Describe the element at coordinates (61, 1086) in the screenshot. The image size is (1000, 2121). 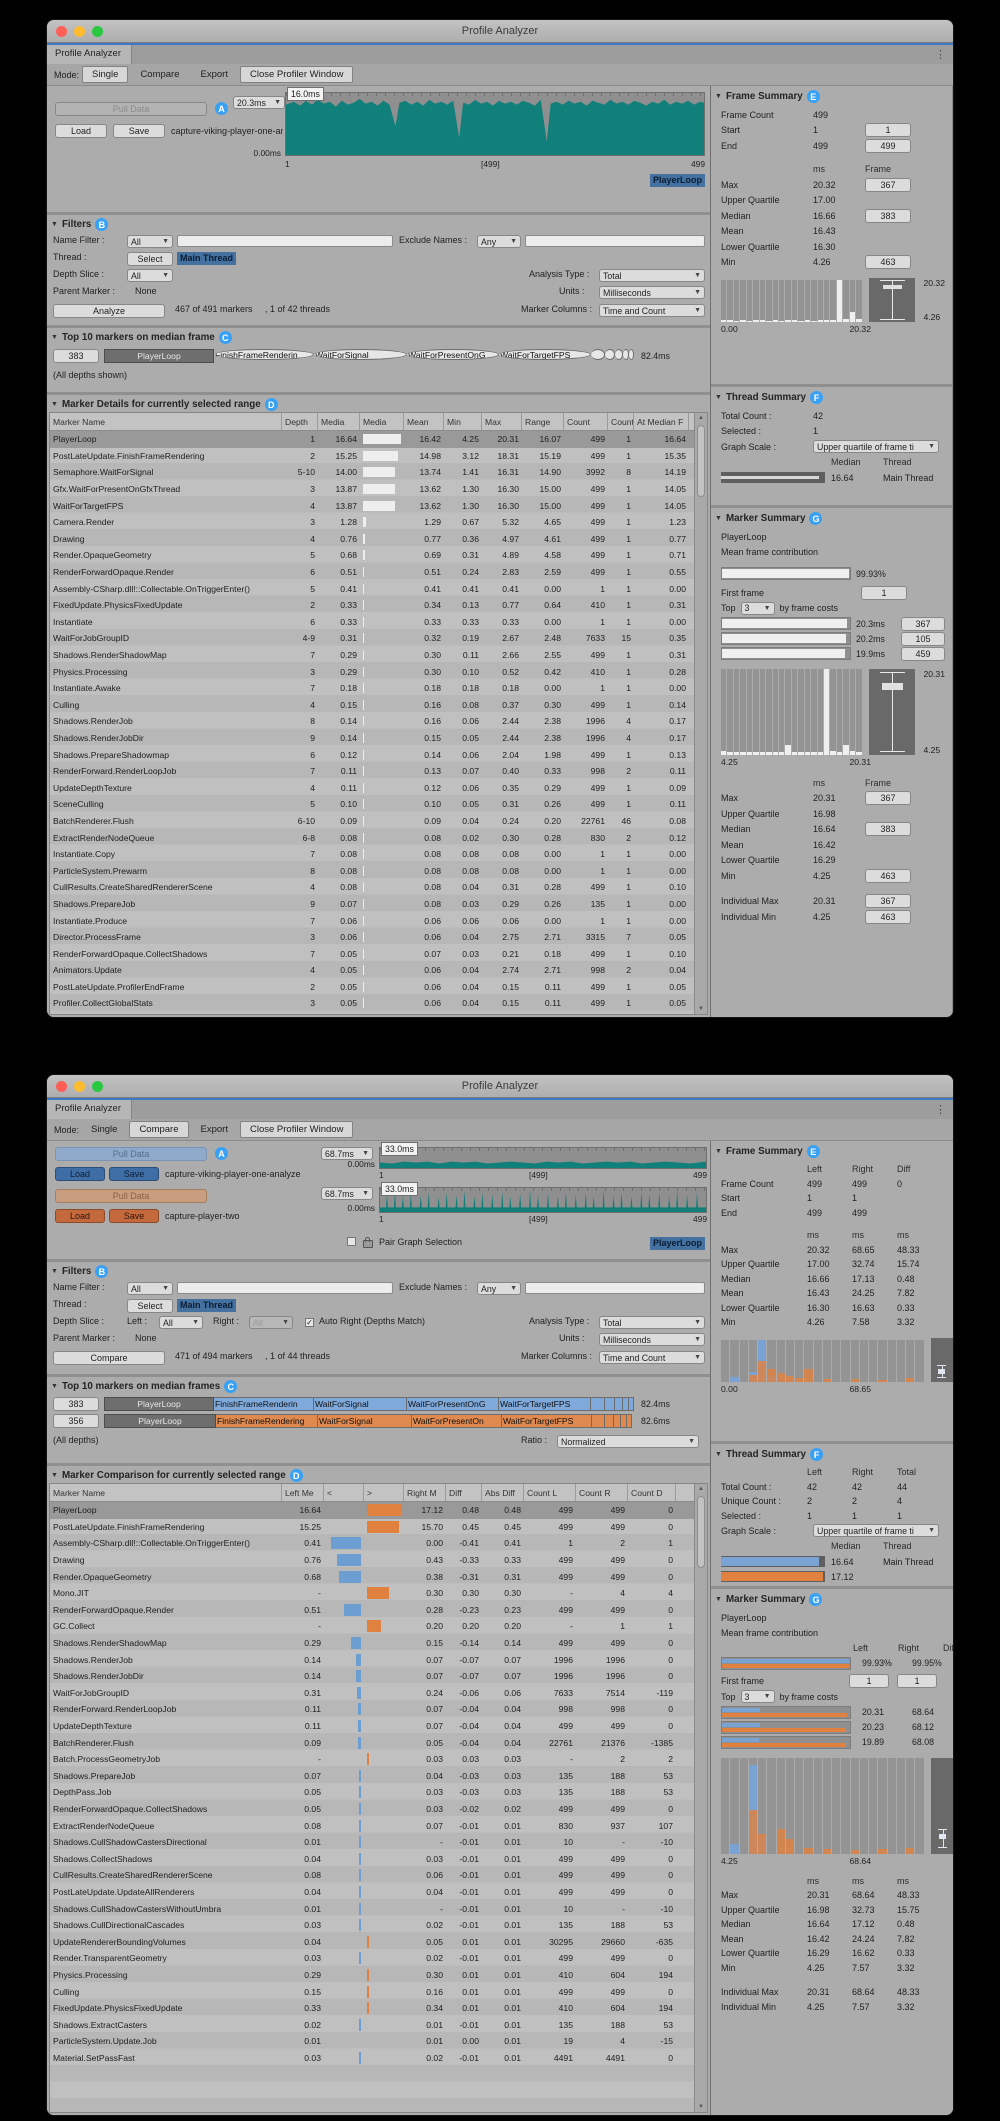
I see `close-window-button` at that location.